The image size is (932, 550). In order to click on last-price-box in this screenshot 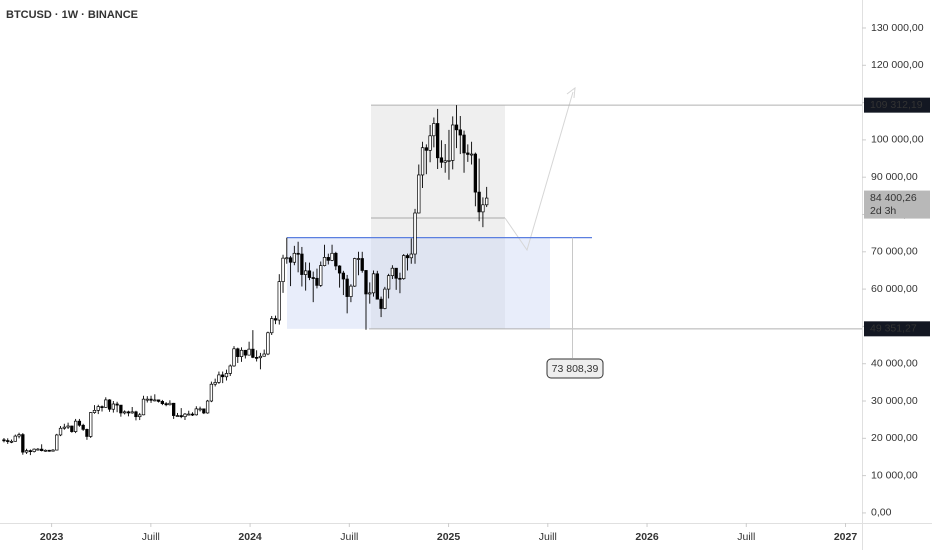, I will do `click(897, 204)`.